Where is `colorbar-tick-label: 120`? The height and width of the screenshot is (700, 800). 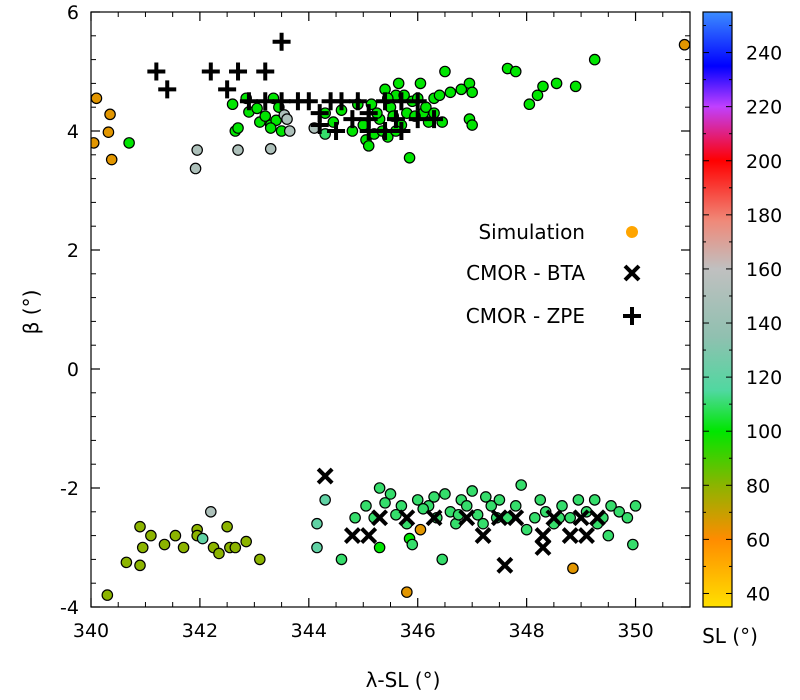
colorbar-tick-label: 120 is located at coordinates (764, 378).